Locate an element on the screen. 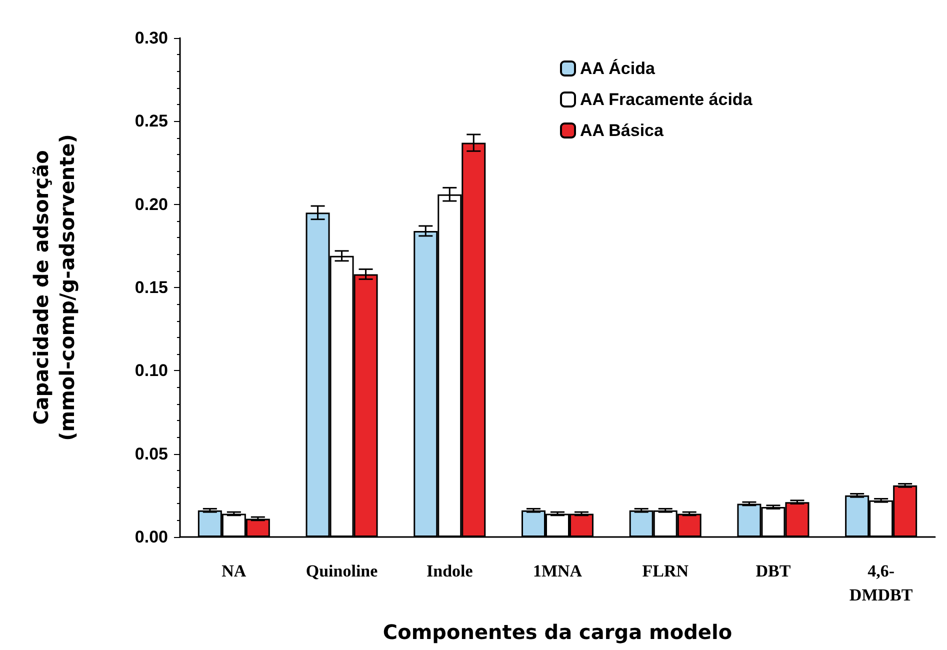 The width and height of the screenshot is (947, 650). y-tick-label: 0.15 is located at coordinates (151, 287).